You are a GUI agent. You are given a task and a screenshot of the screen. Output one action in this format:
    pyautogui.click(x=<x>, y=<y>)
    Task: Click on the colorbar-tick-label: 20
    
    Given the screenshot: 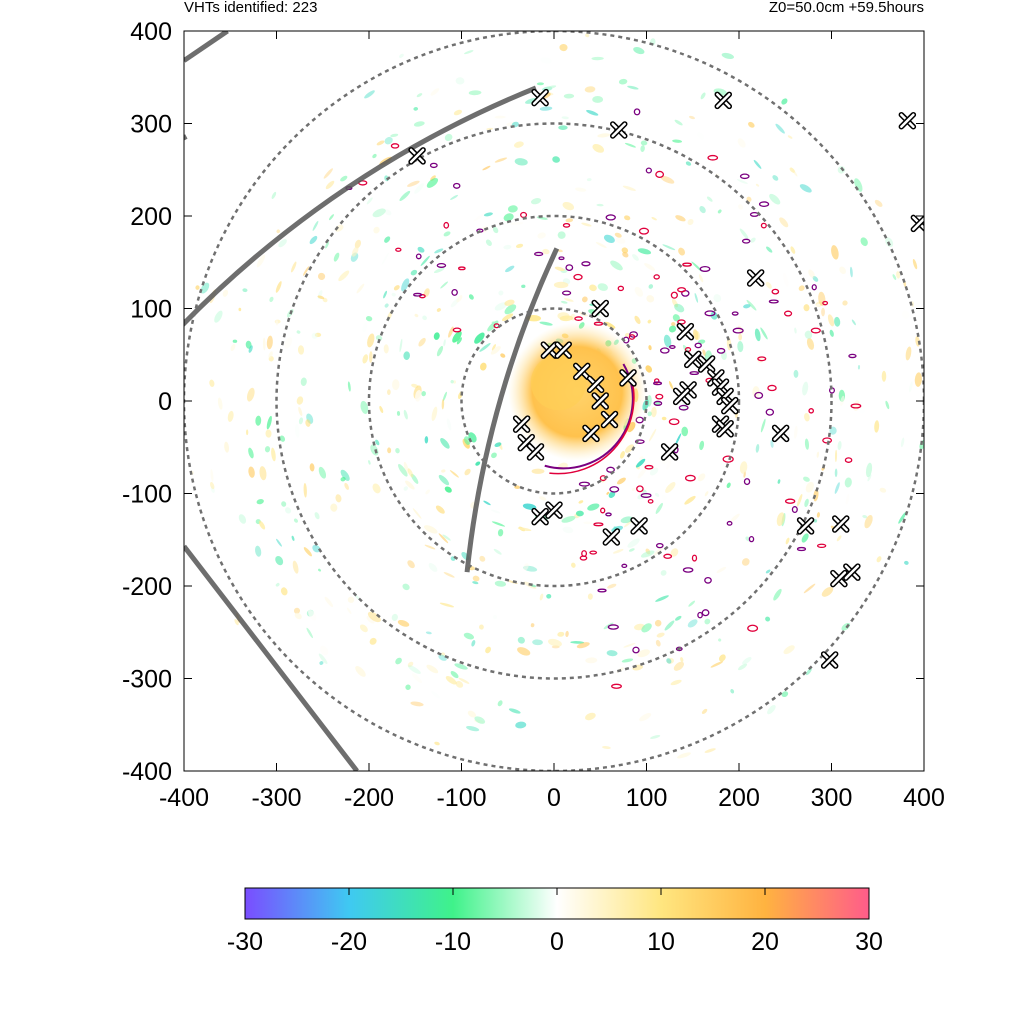 What is the action you would take?
    pyautogui.click(x=765, y=942)
    